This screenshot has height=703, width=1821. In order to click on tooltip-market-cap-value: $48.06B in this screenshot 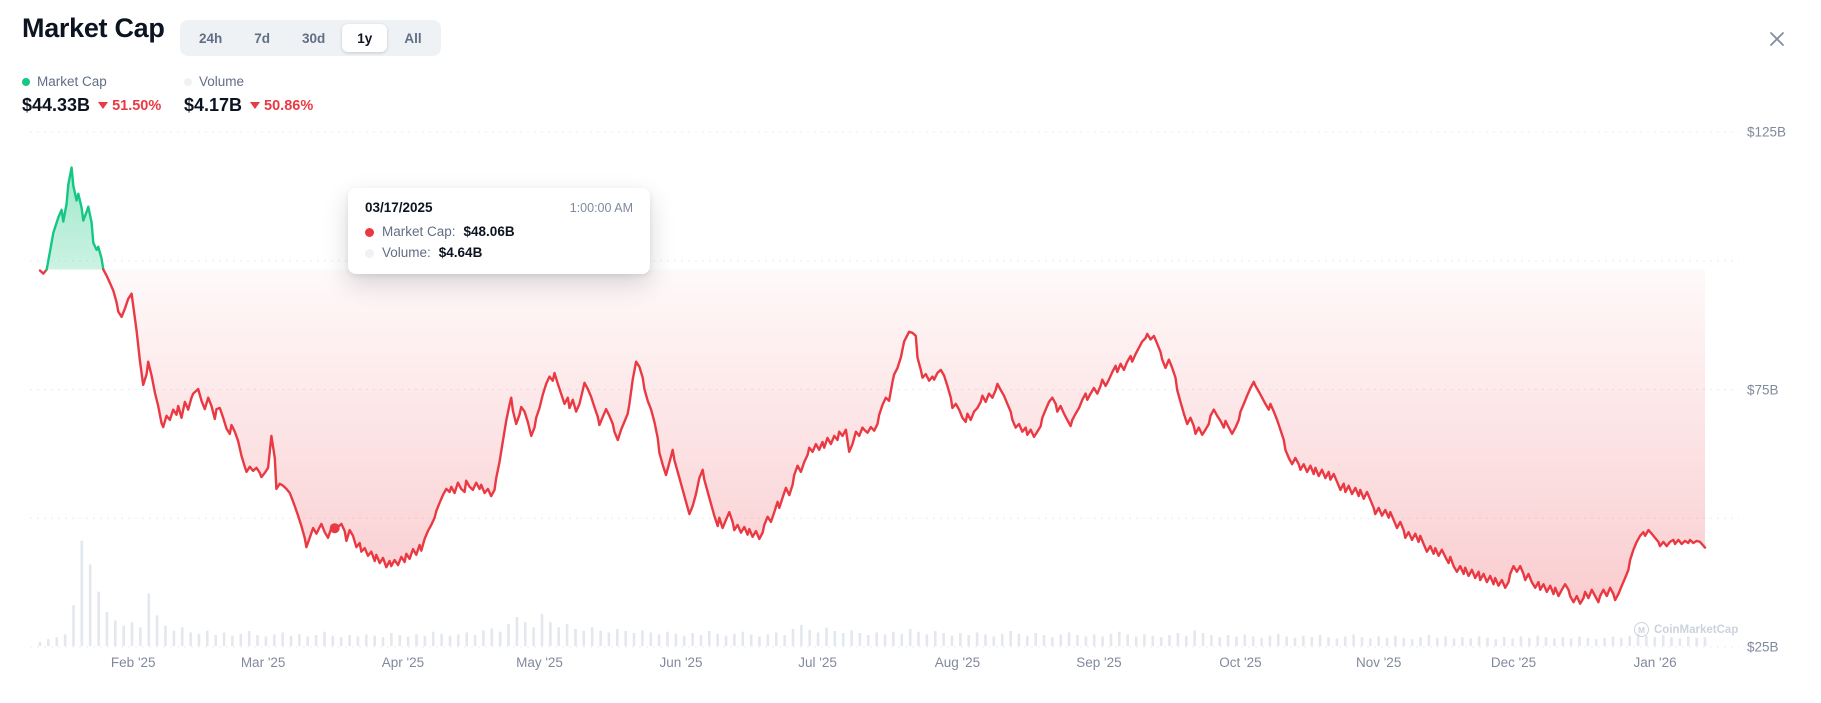, I will do `click(489, 231)`.